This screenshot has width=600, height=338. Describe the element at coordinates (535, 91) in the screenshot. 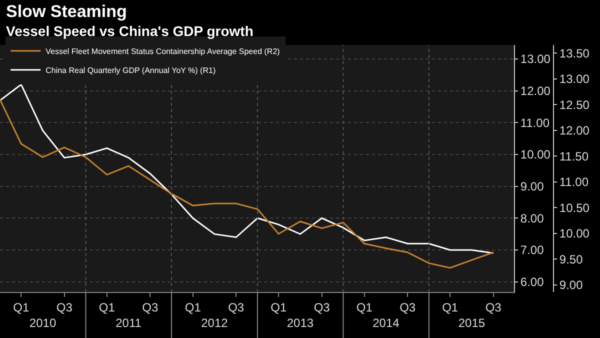

I see `y-tick-label: 12.00` at that location.